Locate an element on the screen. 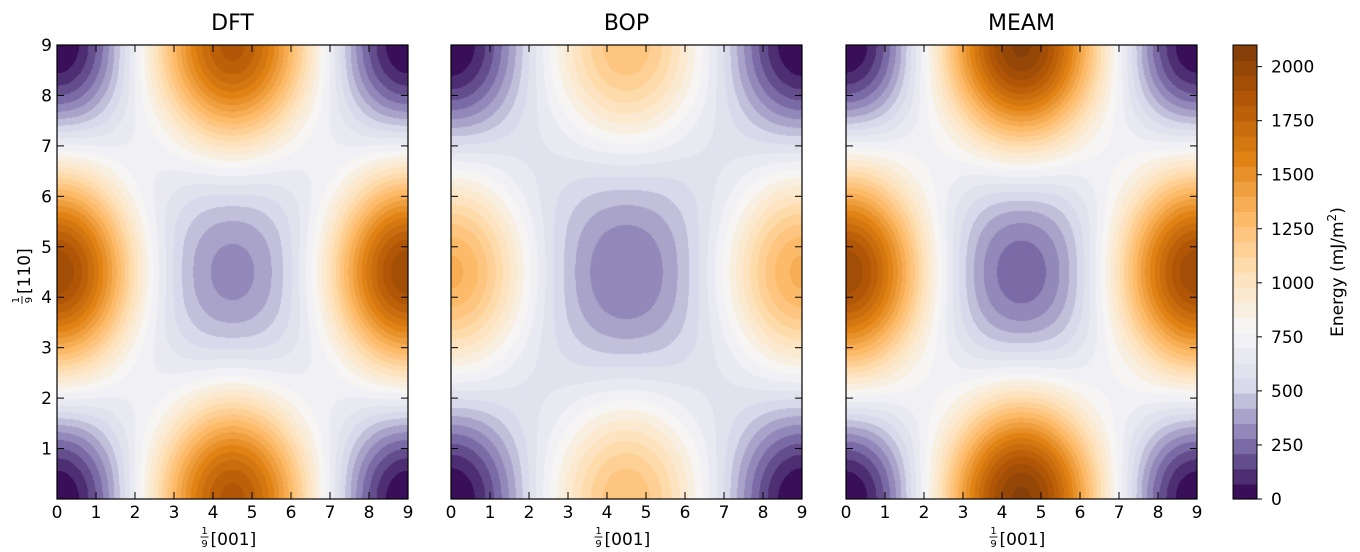  y-tick-label: 5 is located at coordinates (46, 248).